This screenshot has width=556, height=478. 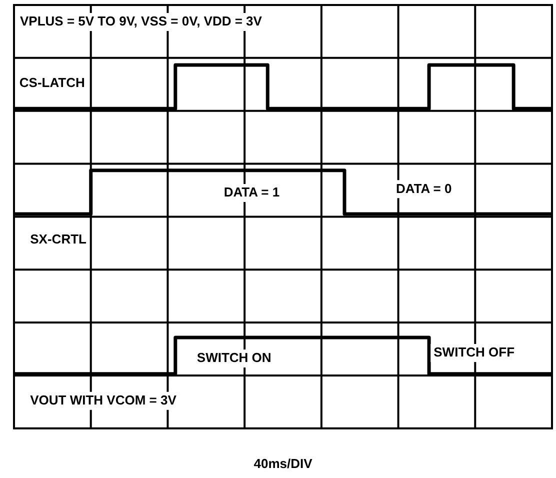 What do you see at coordinates (234, 358) in the screenshot?
I see `annotation: SWITCH ON` at bounding box center [234, 358].